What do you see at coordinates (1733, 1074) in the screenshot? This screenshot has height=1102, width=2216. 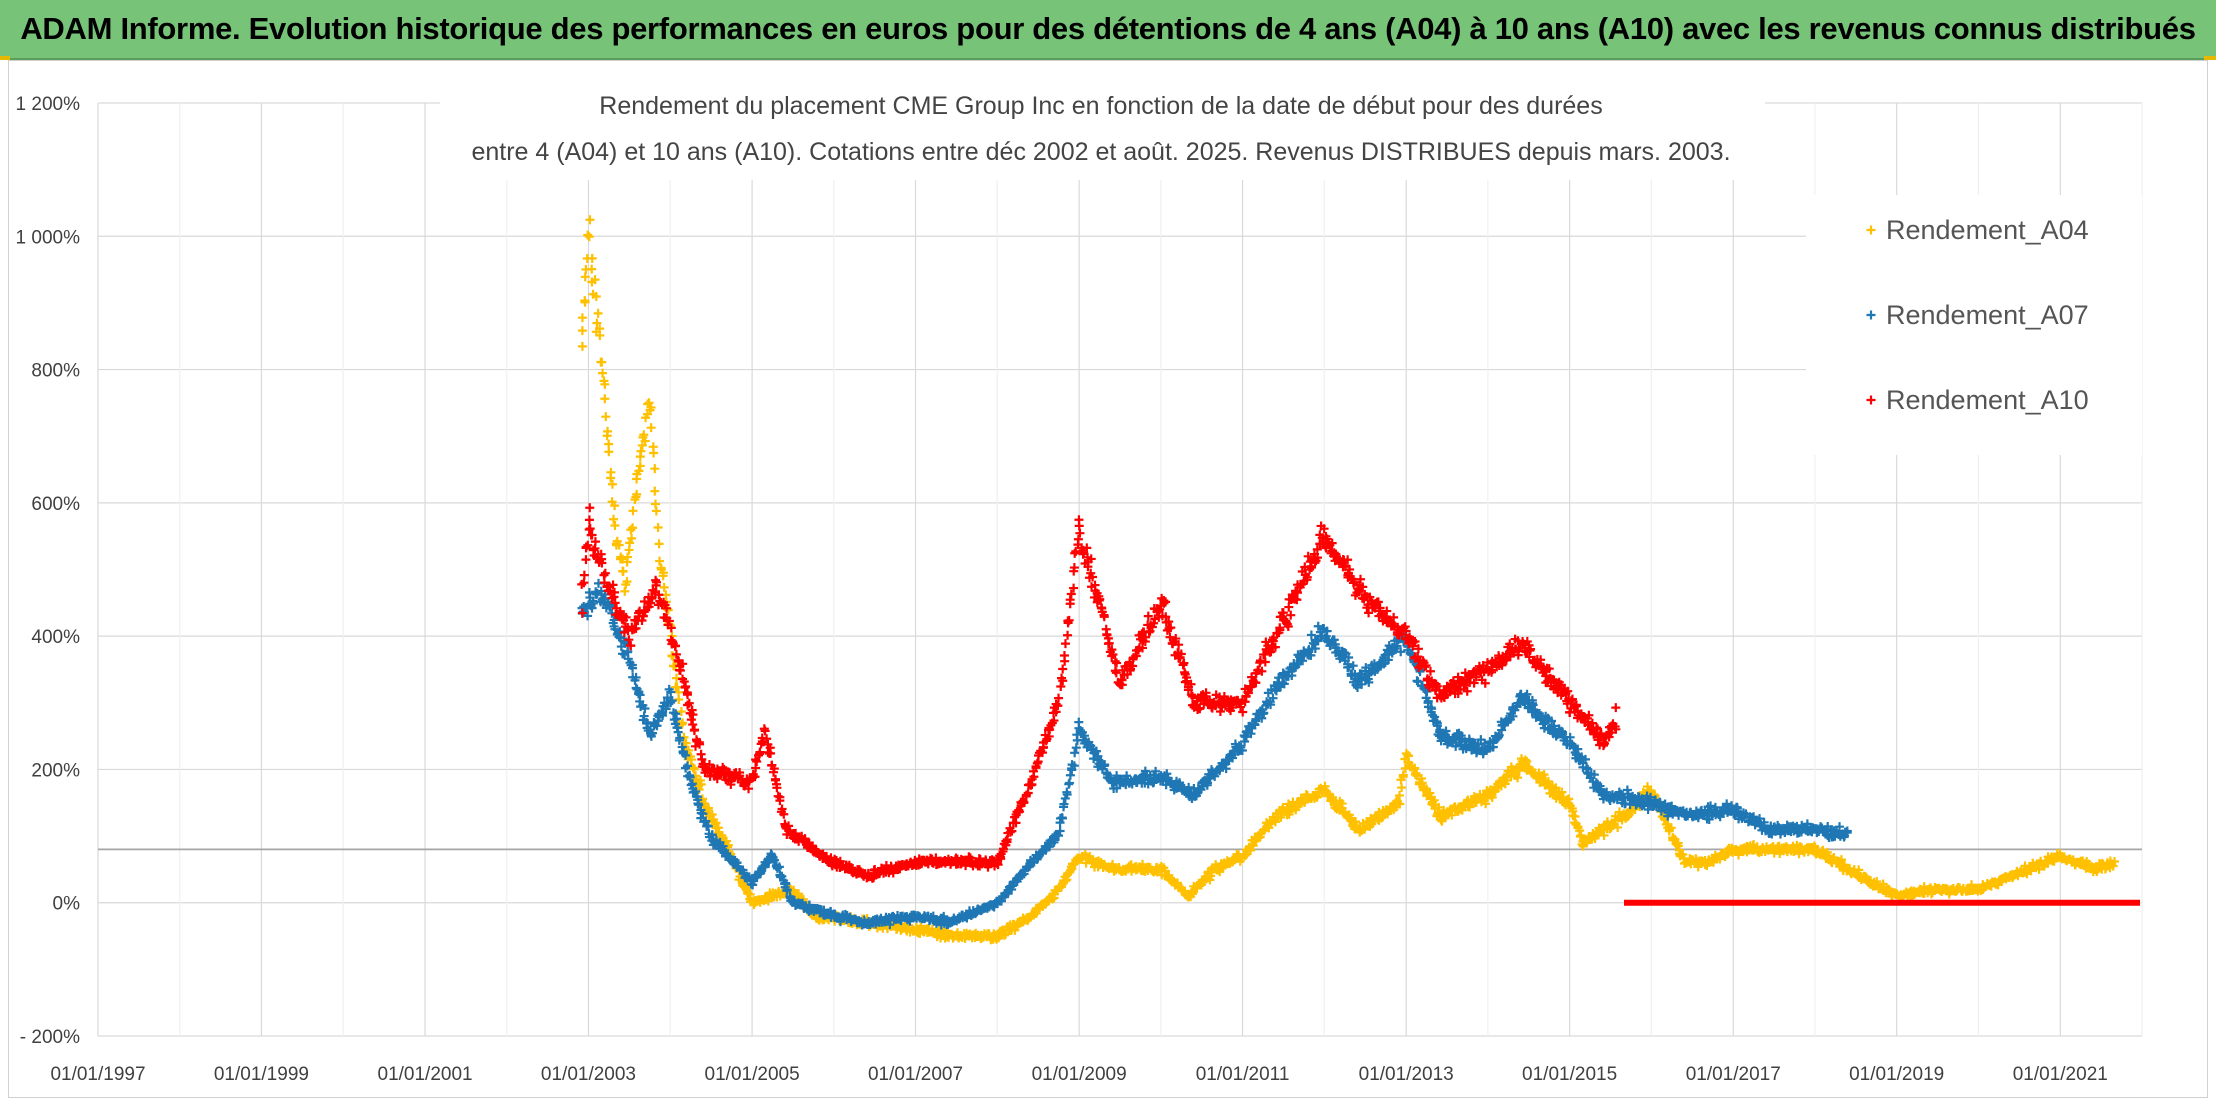 I see `x-tick-label: 01/01/2017` at bounding box center [1733, 1074].